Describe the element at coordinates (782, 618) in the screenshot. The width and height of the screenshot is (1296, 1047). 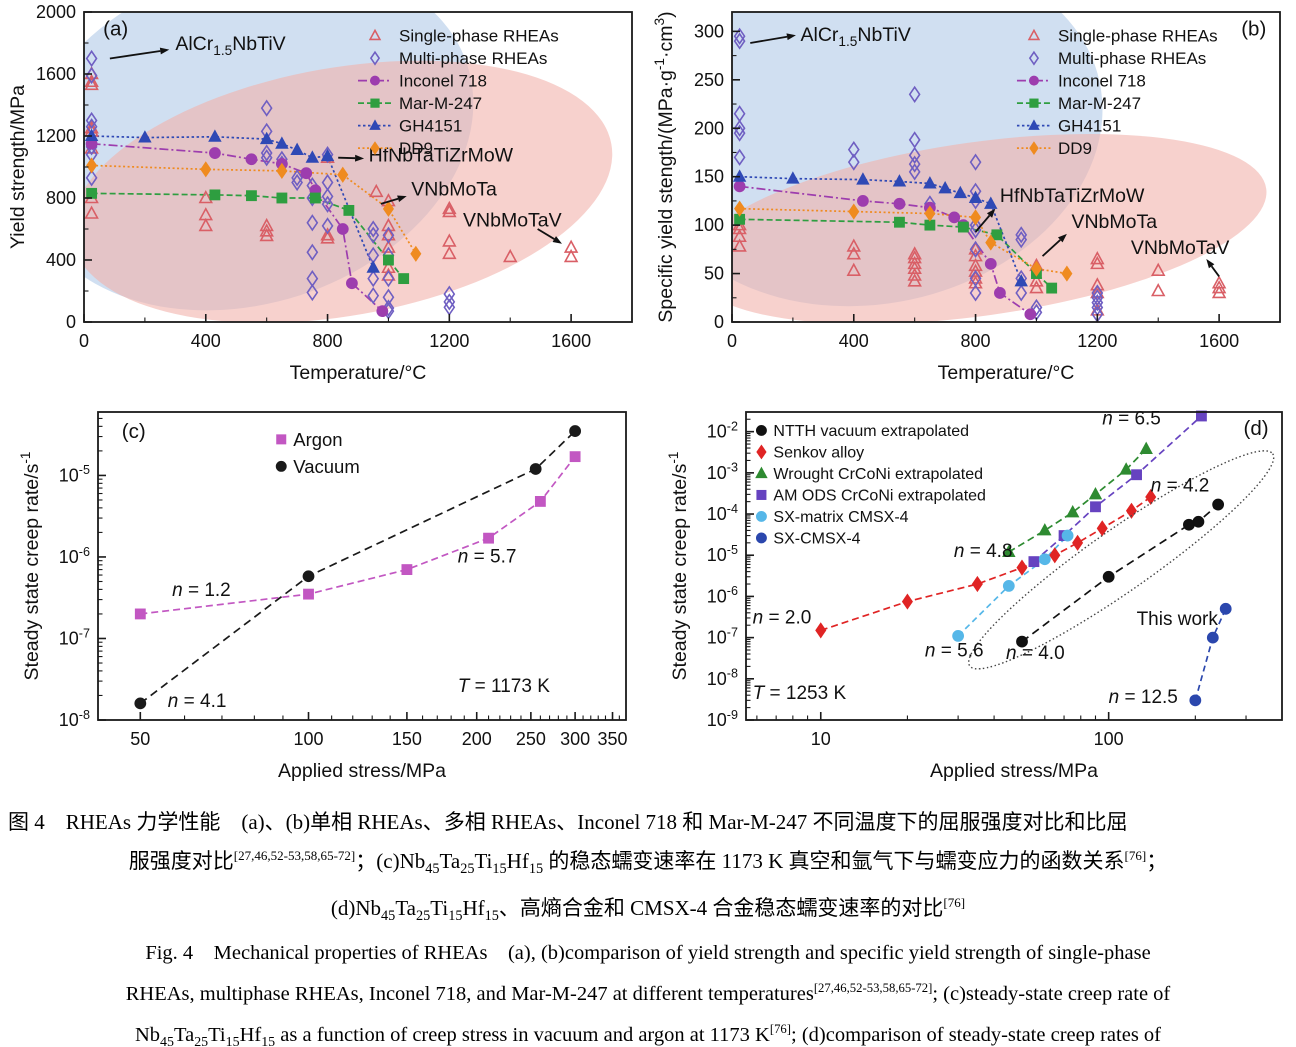
I see `svg-text: n = 2.0` at that location.